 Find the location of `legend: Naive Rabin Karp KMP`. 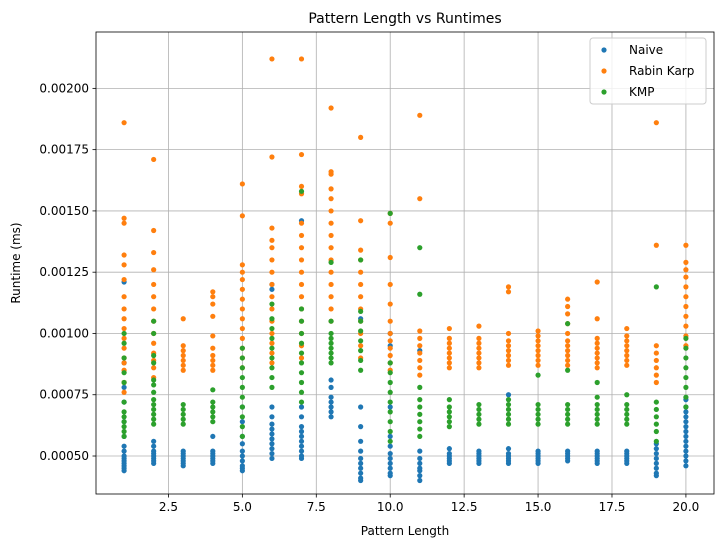

legend: Naive Rabin Karp KMP is located at coordinates (648, 71).